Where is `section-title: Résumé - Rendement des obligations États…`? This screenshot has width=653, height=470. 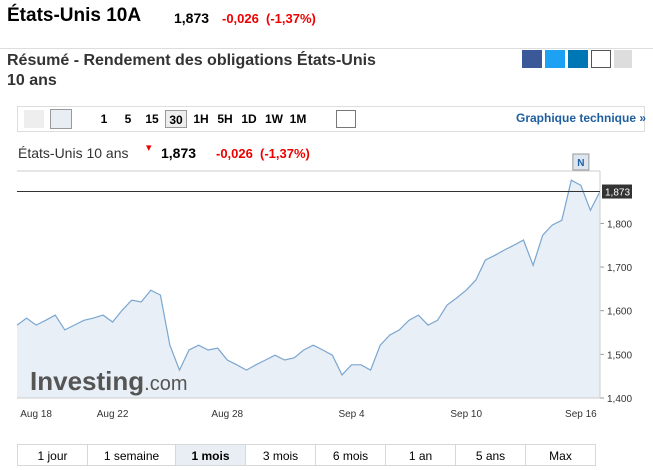 section-title: Résumé - Rendement des obligations États… is located at coordinates (191, 71).